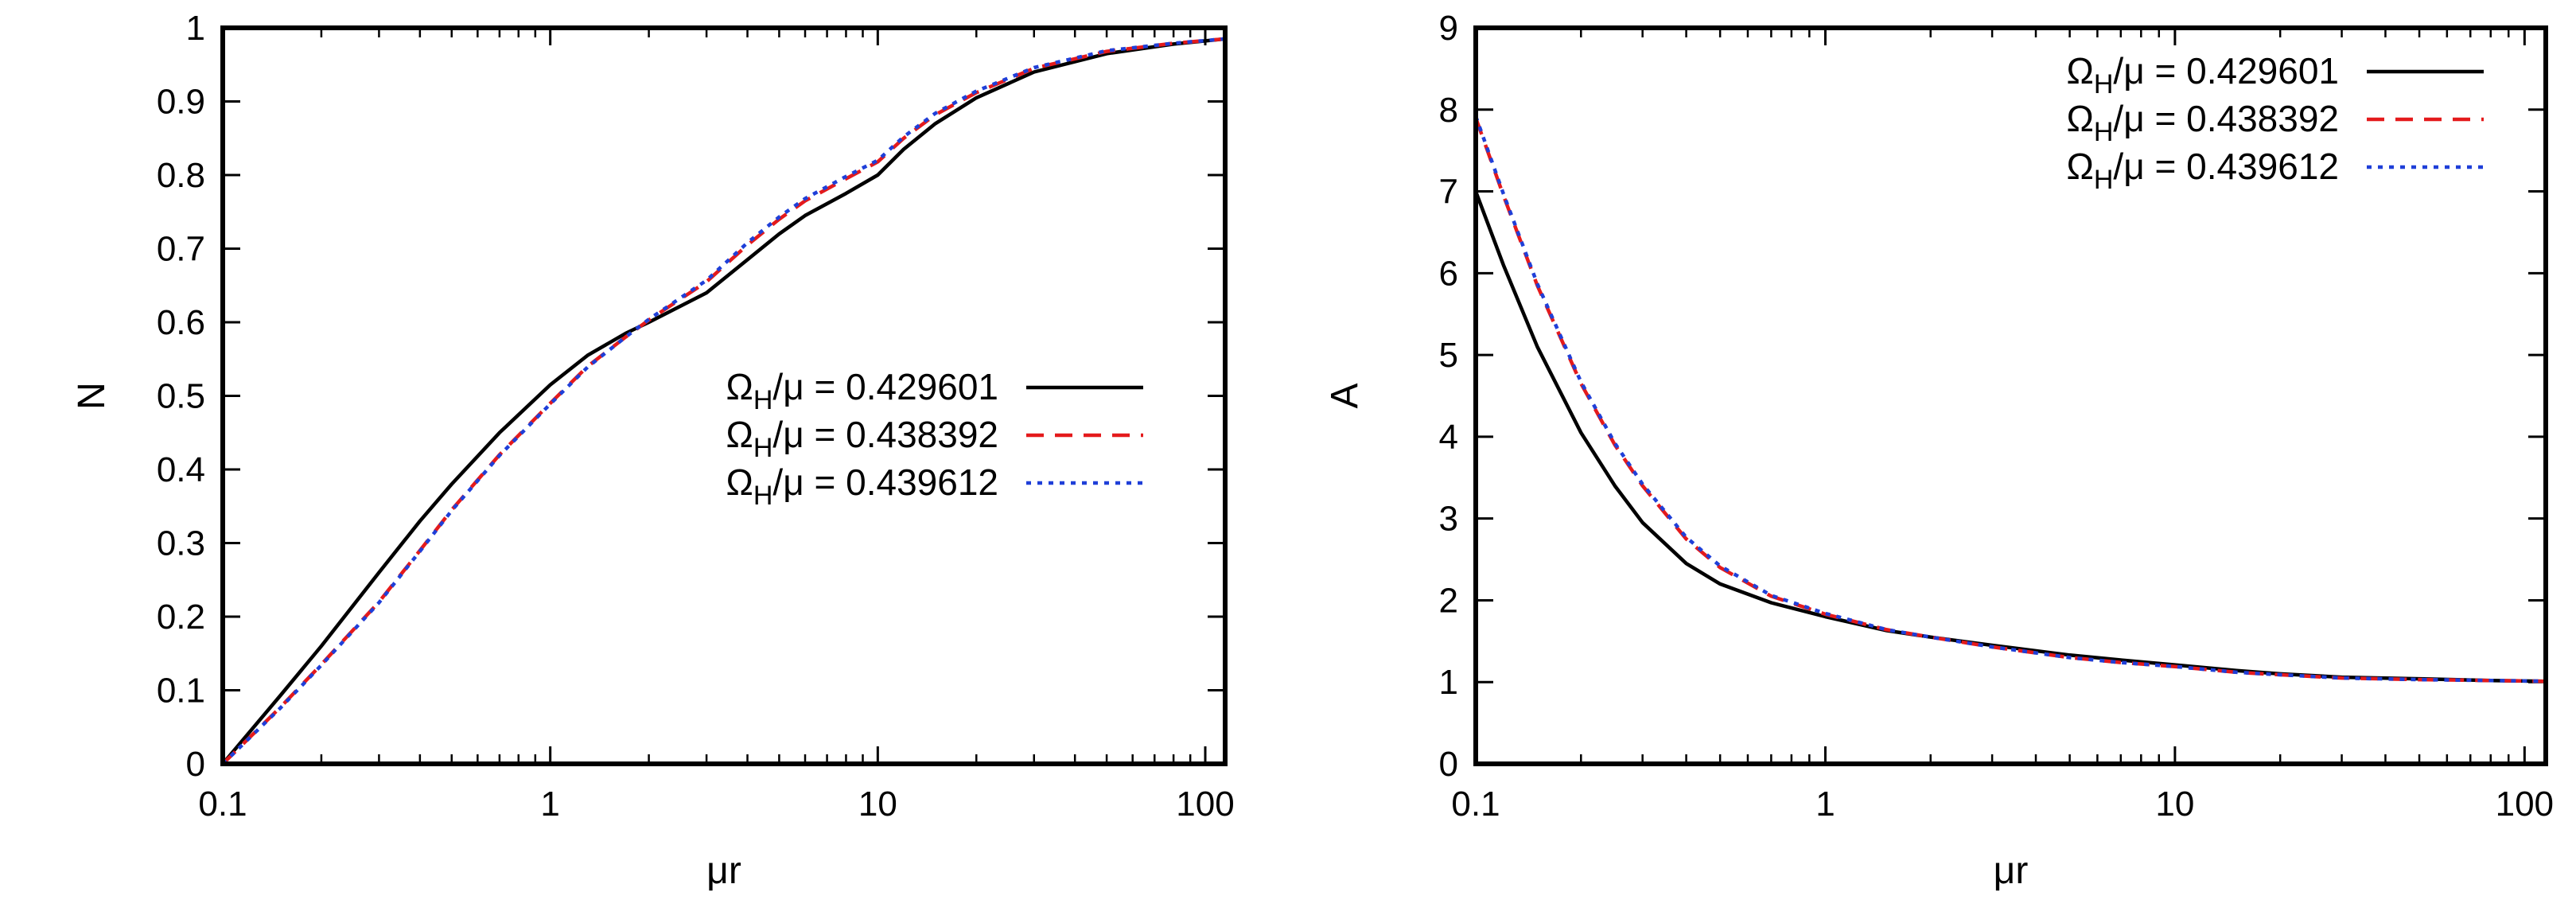  I want to click on y-tick-label: 4, so click(1449, 437).